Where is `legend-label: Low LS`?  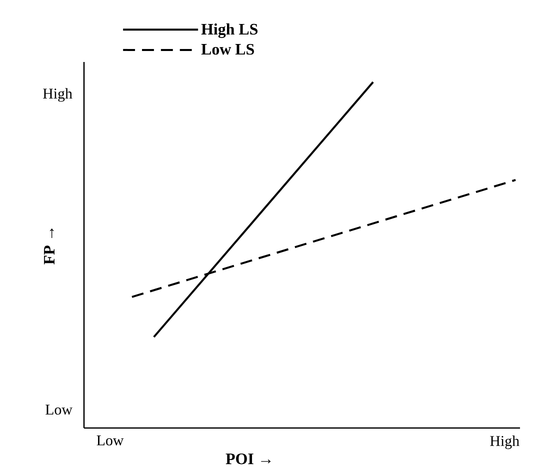
legend-label: Low LS is located at coordinates (227, 49).